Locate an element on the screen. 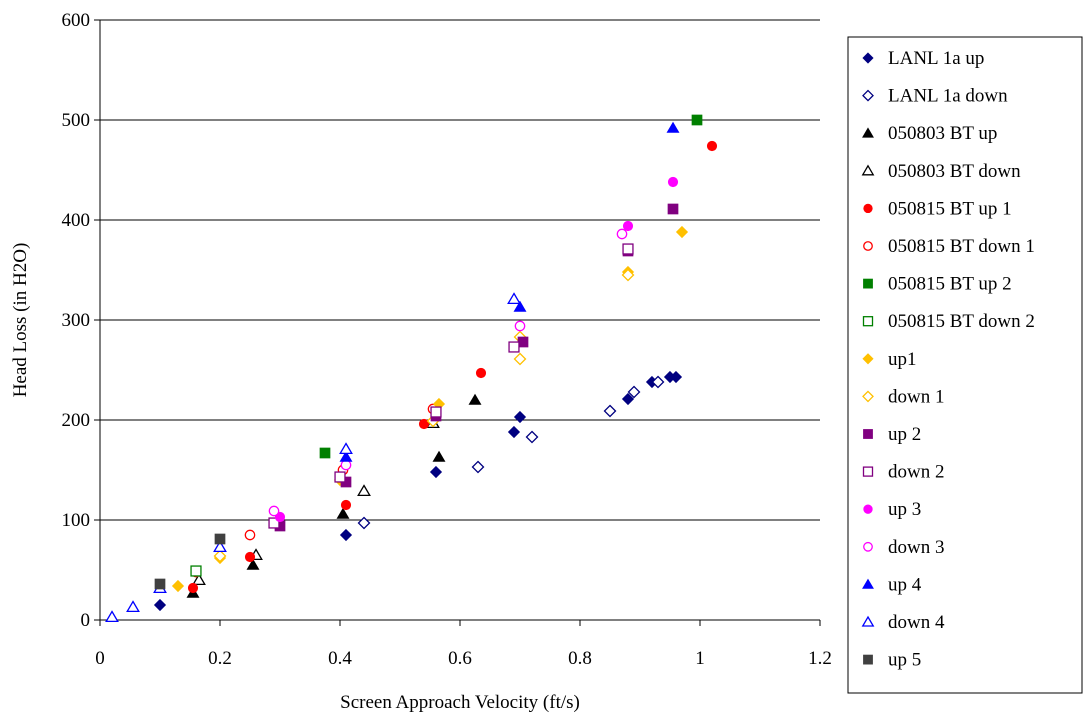  x-tick-label: 0.6 is located at coordinates (460, 658).